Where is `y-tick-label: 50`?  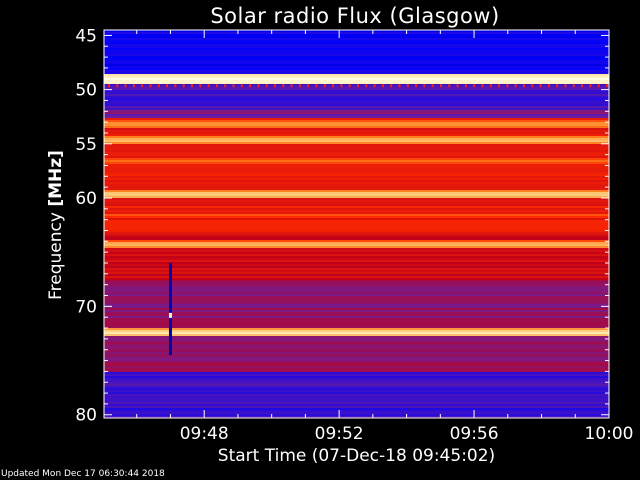 y-tick-label: 50 is located at coordinates (86, 91).